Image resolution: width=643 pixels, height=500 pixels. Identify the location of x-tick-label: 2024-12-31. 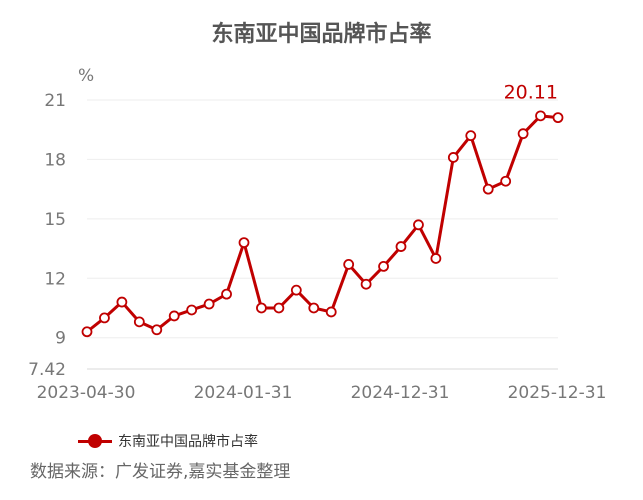
(400, 393).